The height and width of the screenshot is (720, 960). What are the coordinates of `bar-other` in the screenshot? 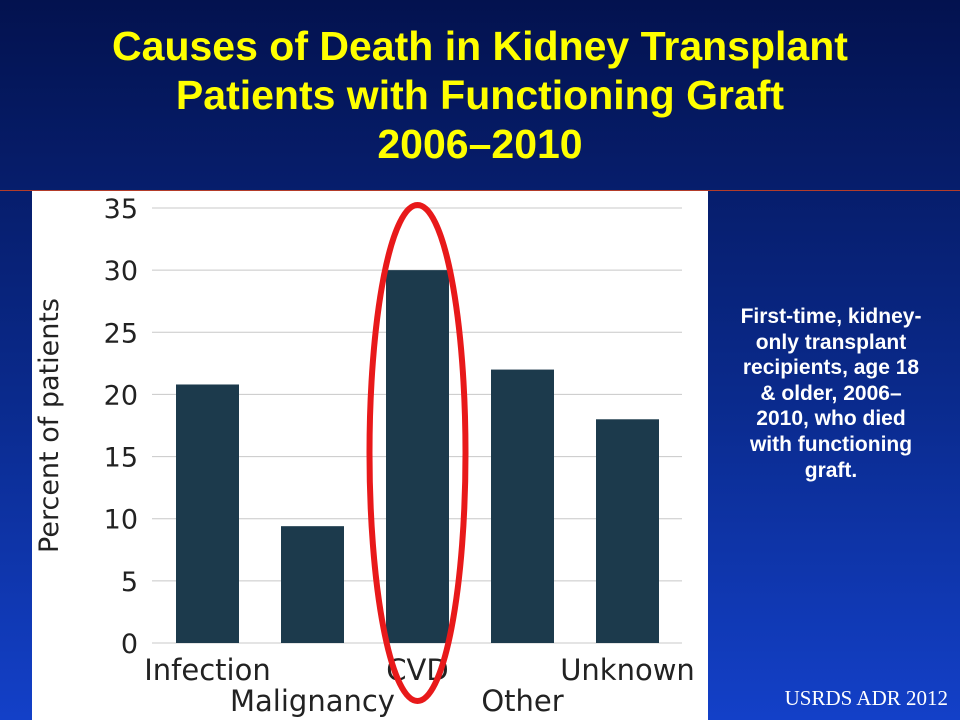 It's located at (522, 506).